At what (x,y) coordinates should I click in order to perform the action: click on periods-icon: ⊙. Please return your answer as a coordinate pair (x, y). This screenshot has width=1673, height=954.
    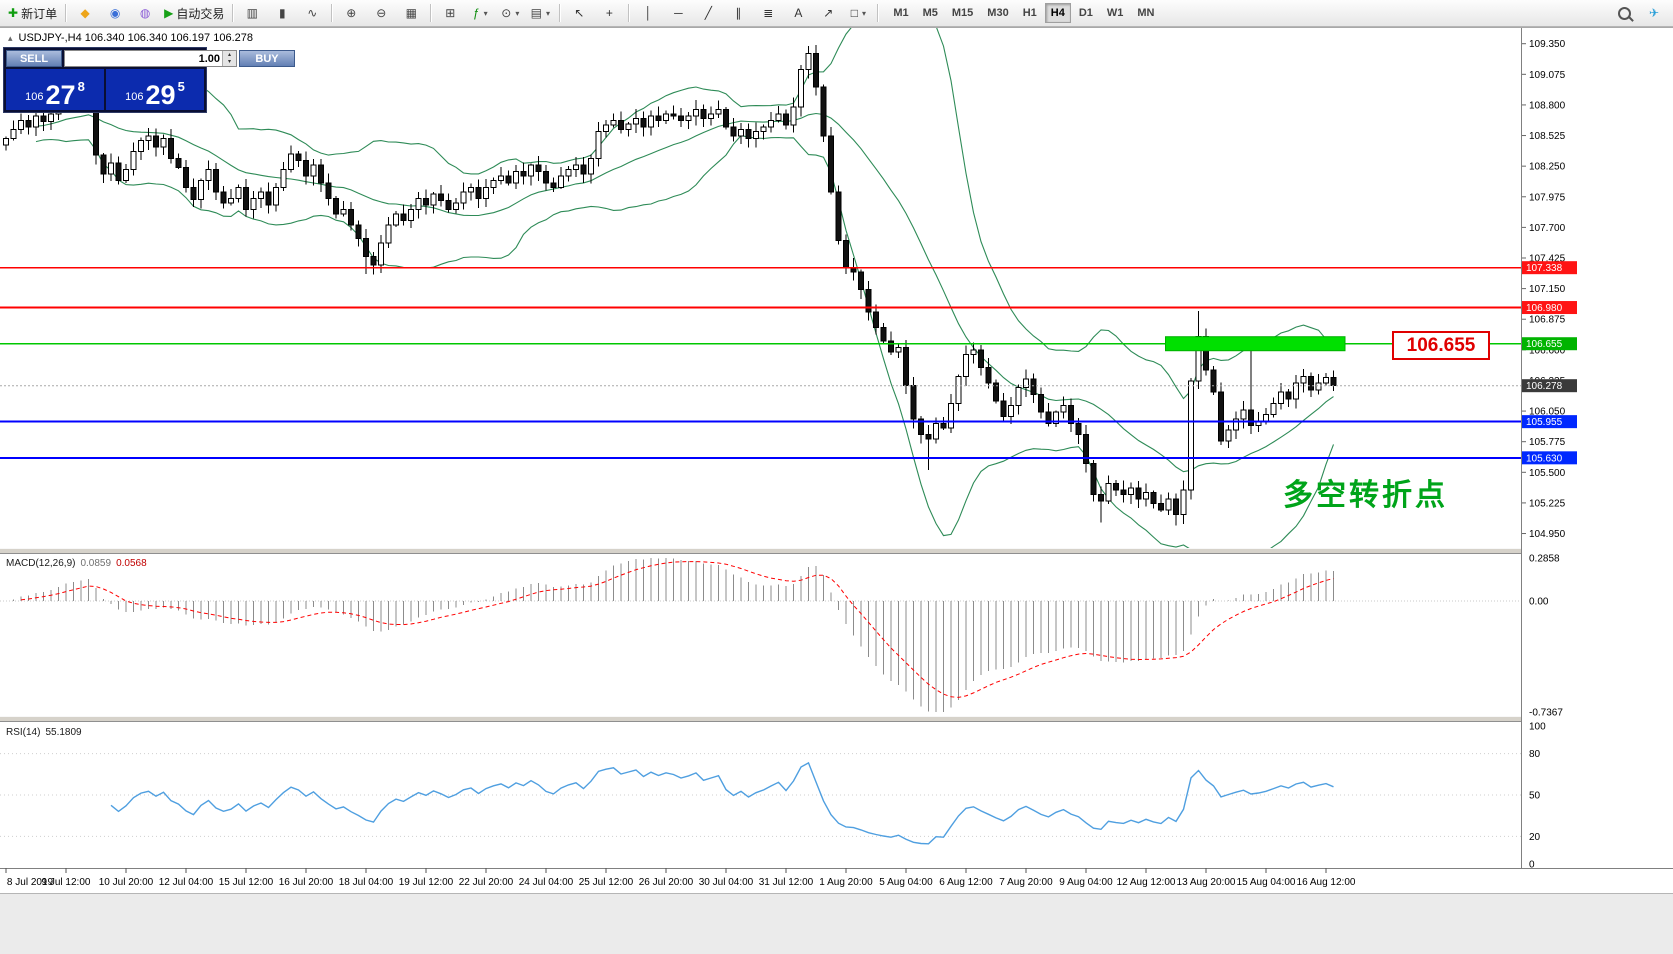
    Looking at the image, I should click on (506, 13).